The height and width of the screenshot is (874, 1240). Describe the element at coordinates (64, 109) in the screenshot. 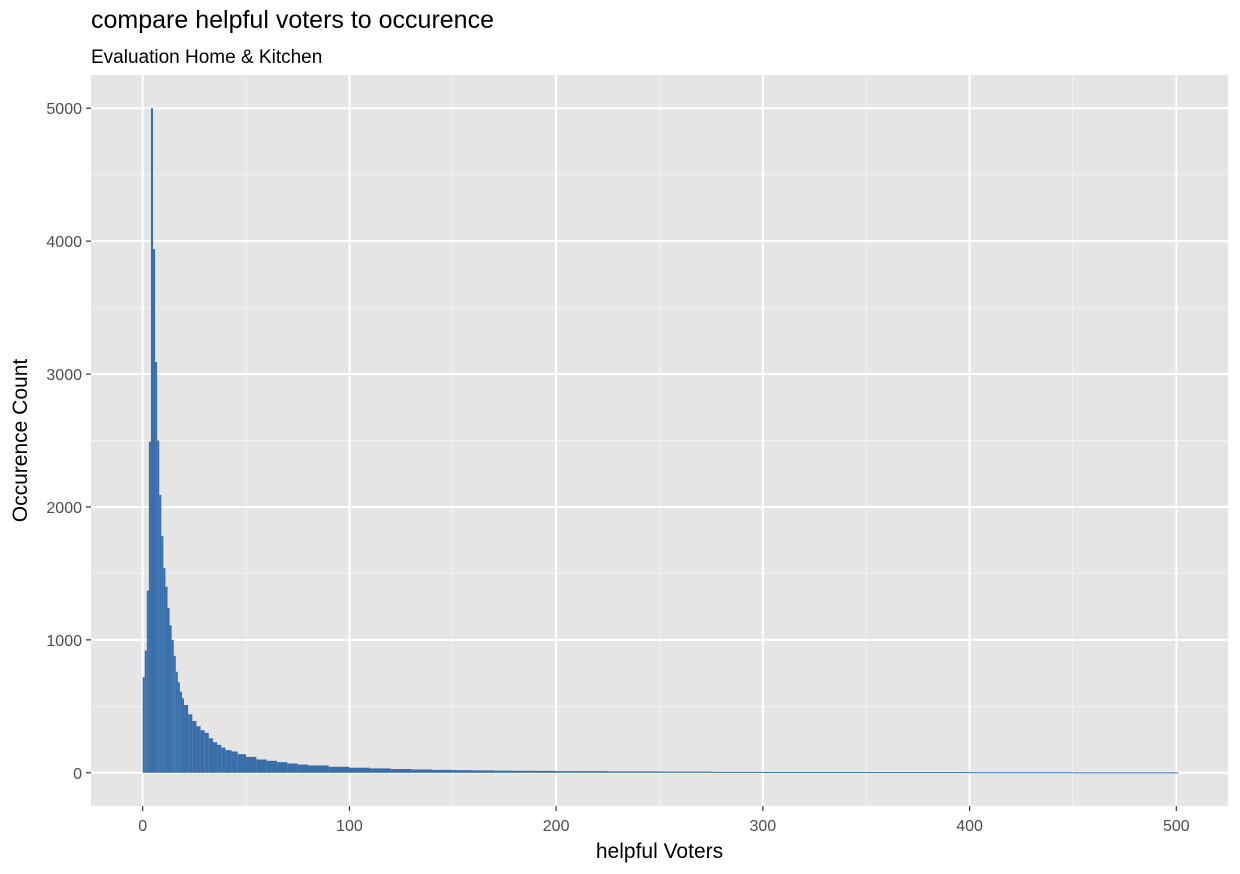

I see `y-tick-label: 5000` at that location.